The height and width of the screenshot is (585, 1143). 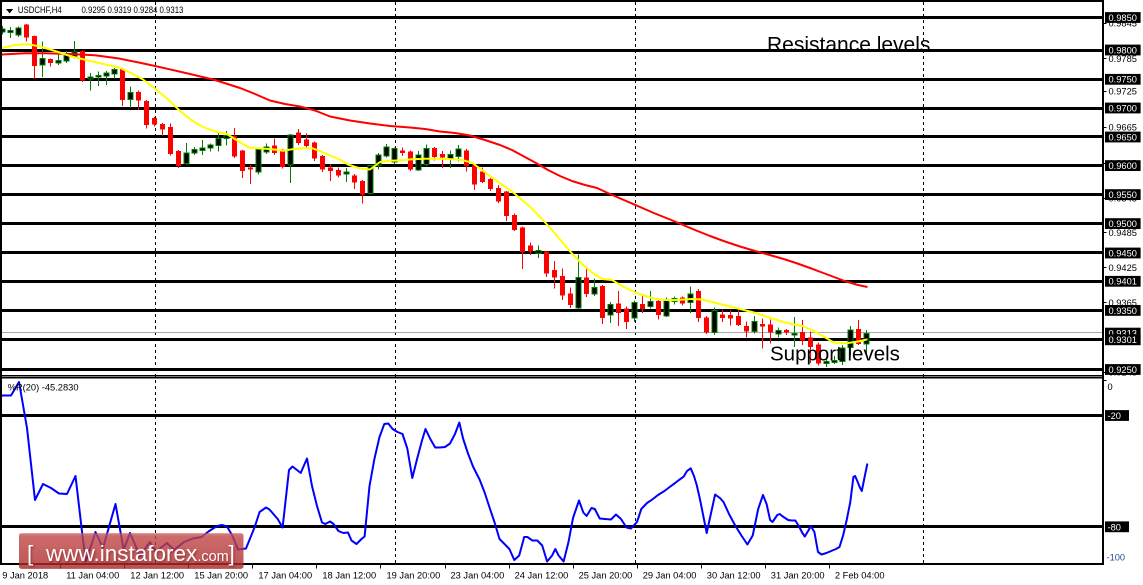 What do you see at coordinates (40, 9) in the screenshot?
I see `svg-text: USDCHF,H4` at bounding box center [40, 9].